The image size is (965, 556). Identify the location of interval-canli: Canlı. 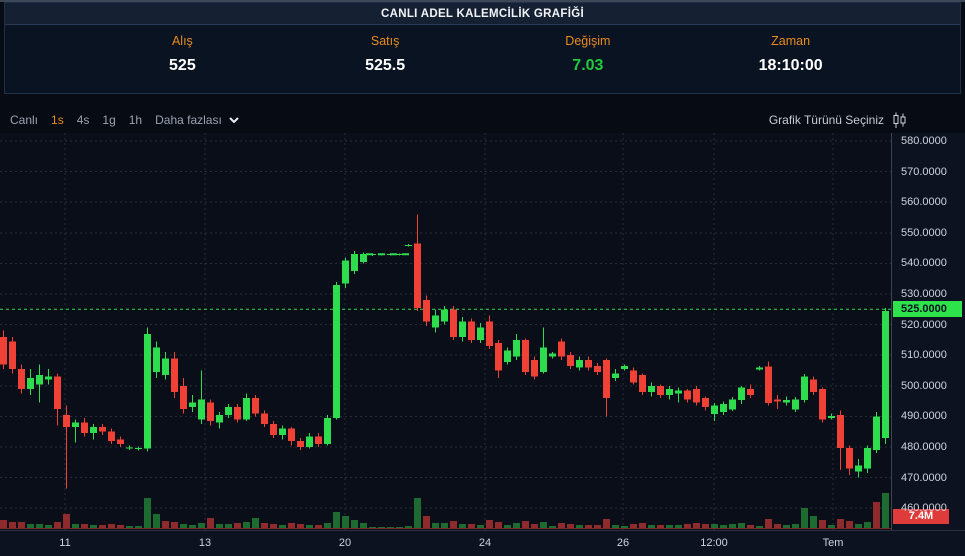
(24, 120).